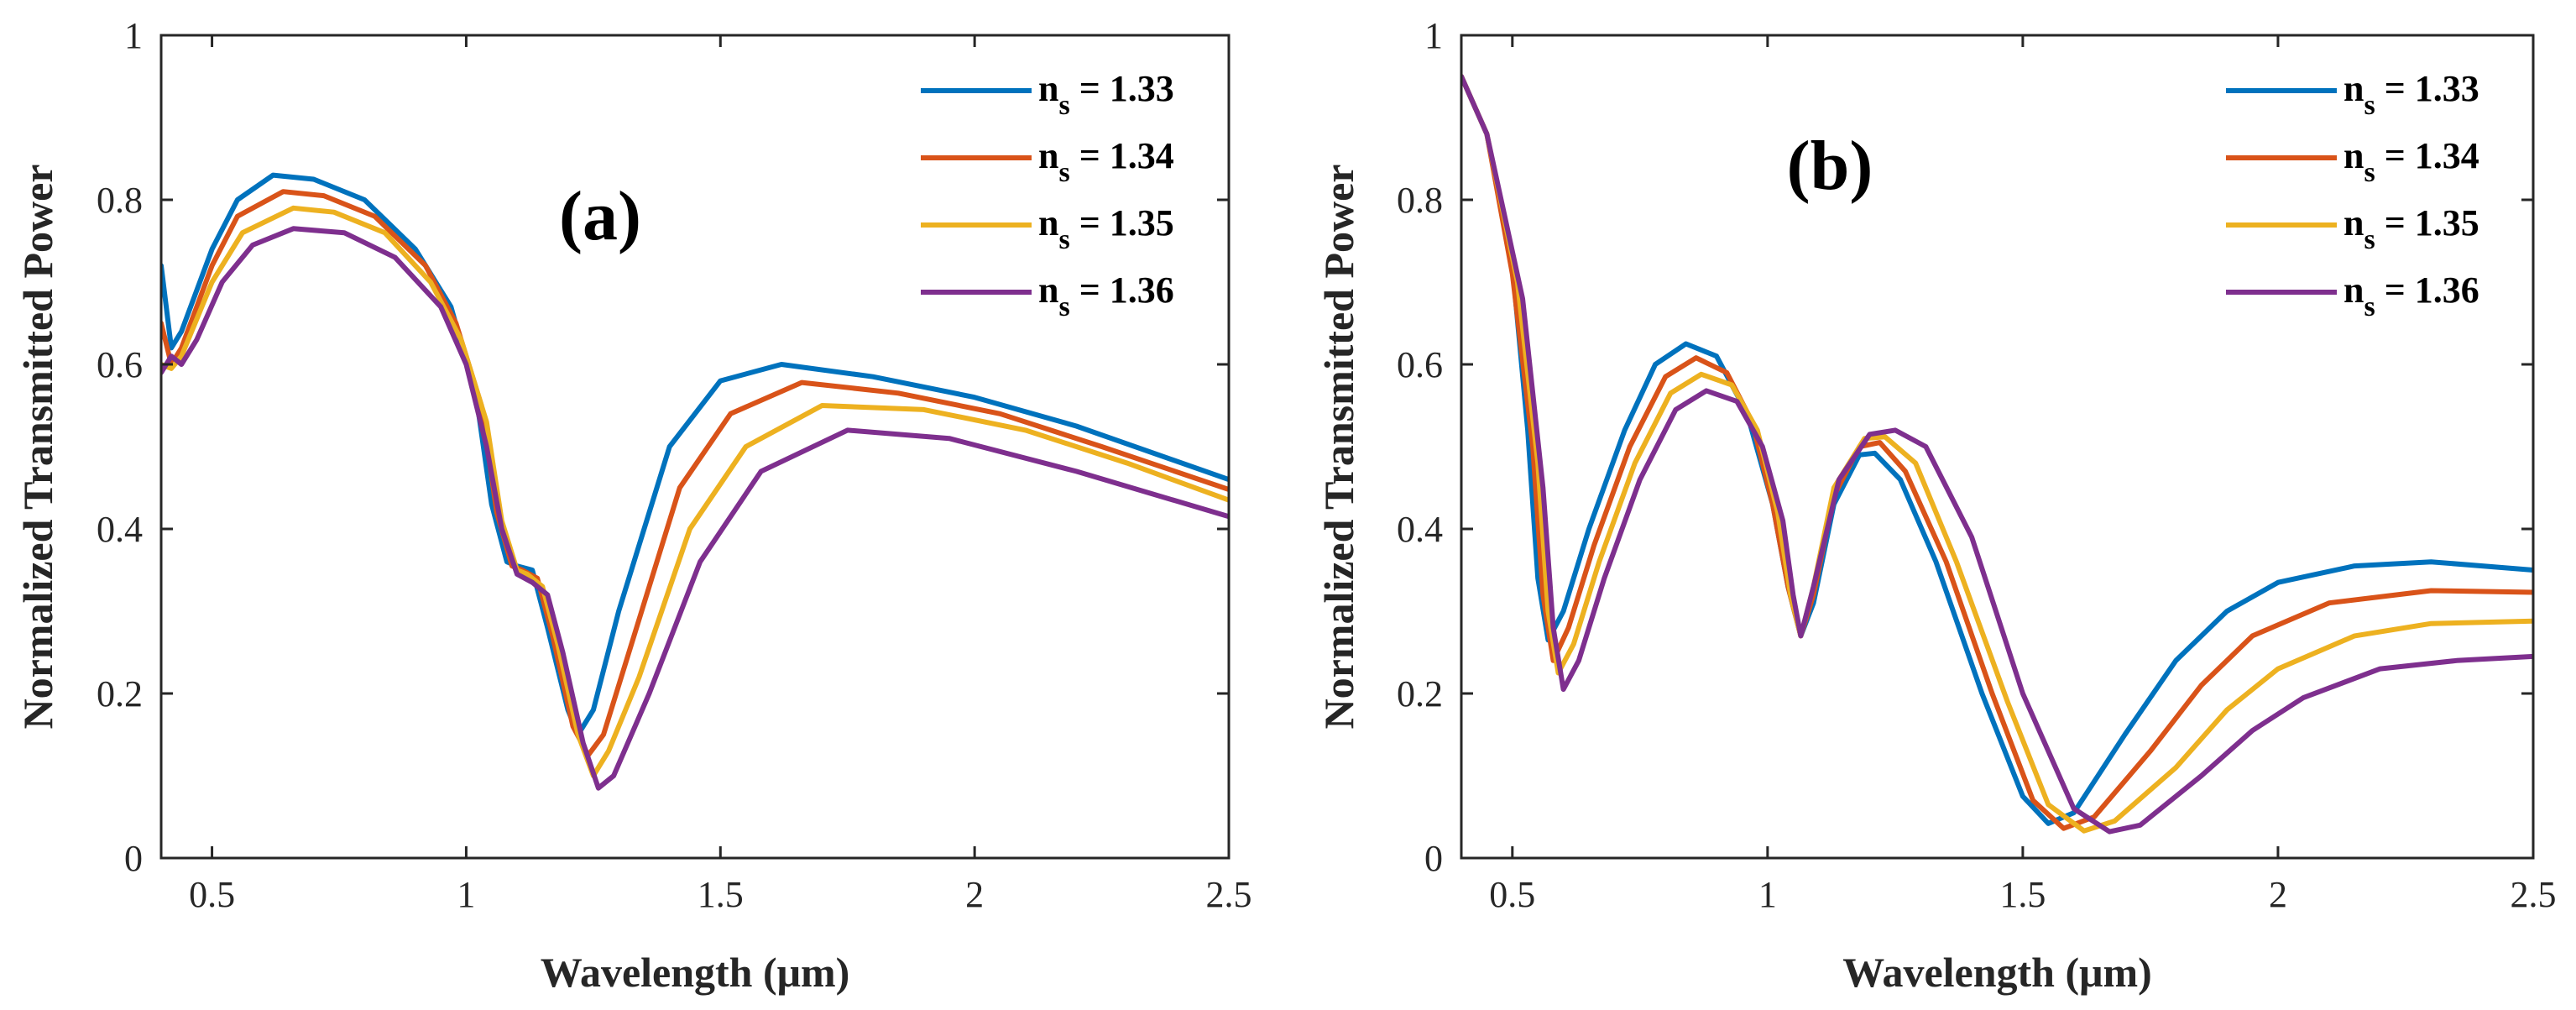 The image size is (2576, 1010). What do you see at coordinates (600, 216) in the screenshot?
I see `panel-label: (a)` at bounding box center [600, 216].